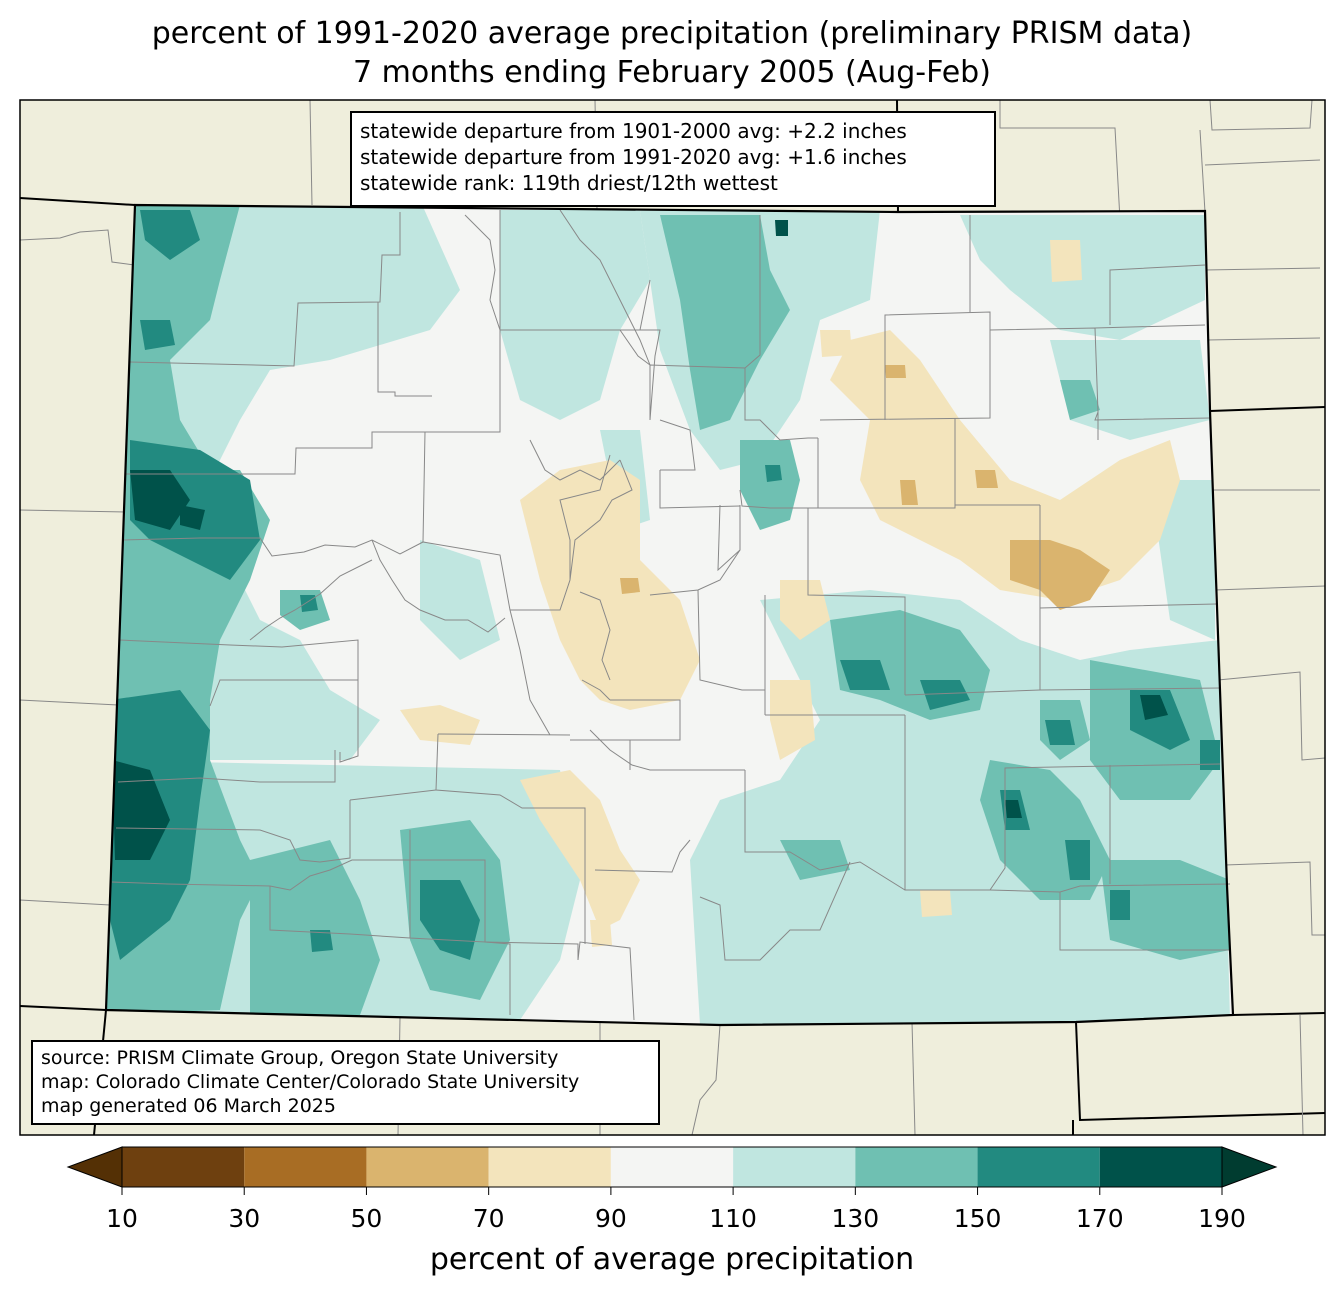  Describe the element at coordinates (855, 1218) in the screenshot. I see `colorbar-tick-label: 130` at that location.